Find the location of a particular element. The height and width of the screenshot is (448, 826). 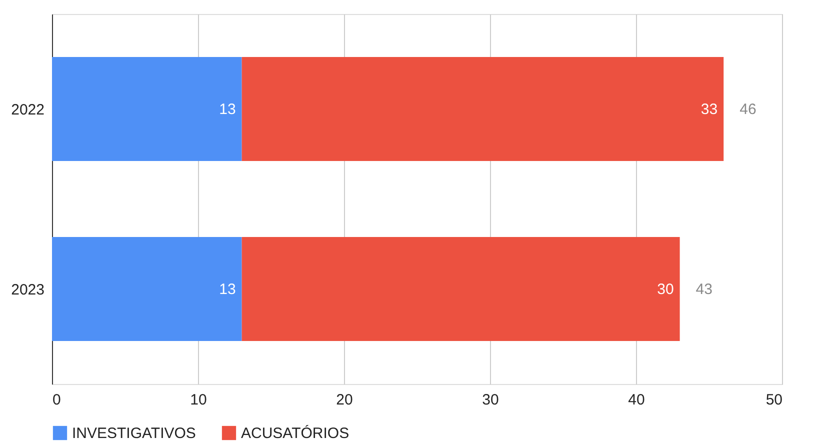

x-tick-label: 10 is located at coordinates (198, 400).